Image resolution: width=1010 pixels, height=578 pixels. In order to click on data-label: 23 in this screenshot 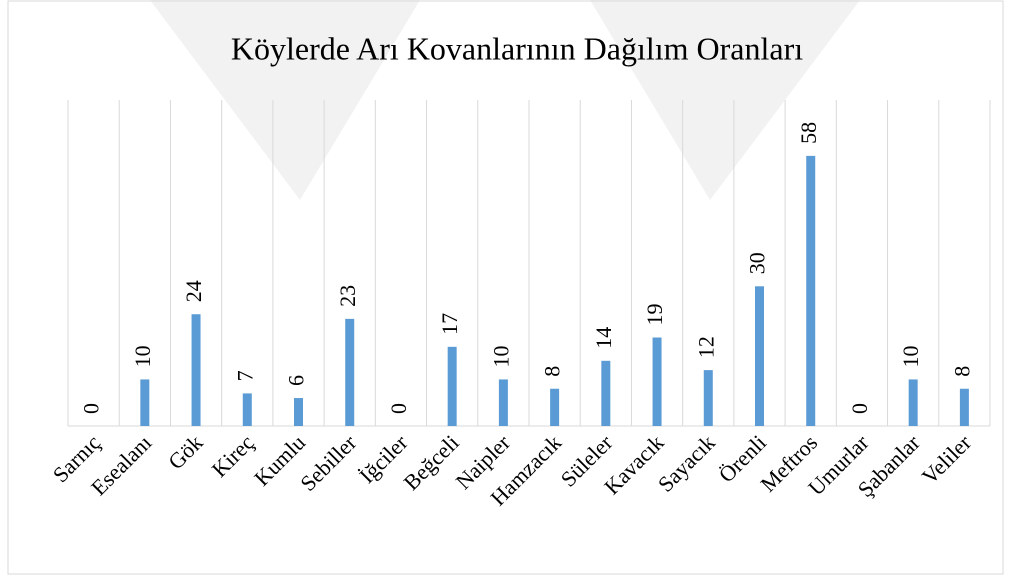, I will do `click(347, 296)`.